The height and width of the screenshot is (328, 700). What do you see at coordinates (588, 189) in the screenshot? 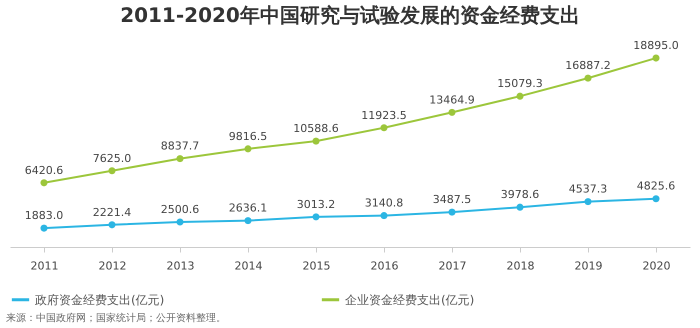
I see `data-label: 4537.3` at bounding box center [588, 189].